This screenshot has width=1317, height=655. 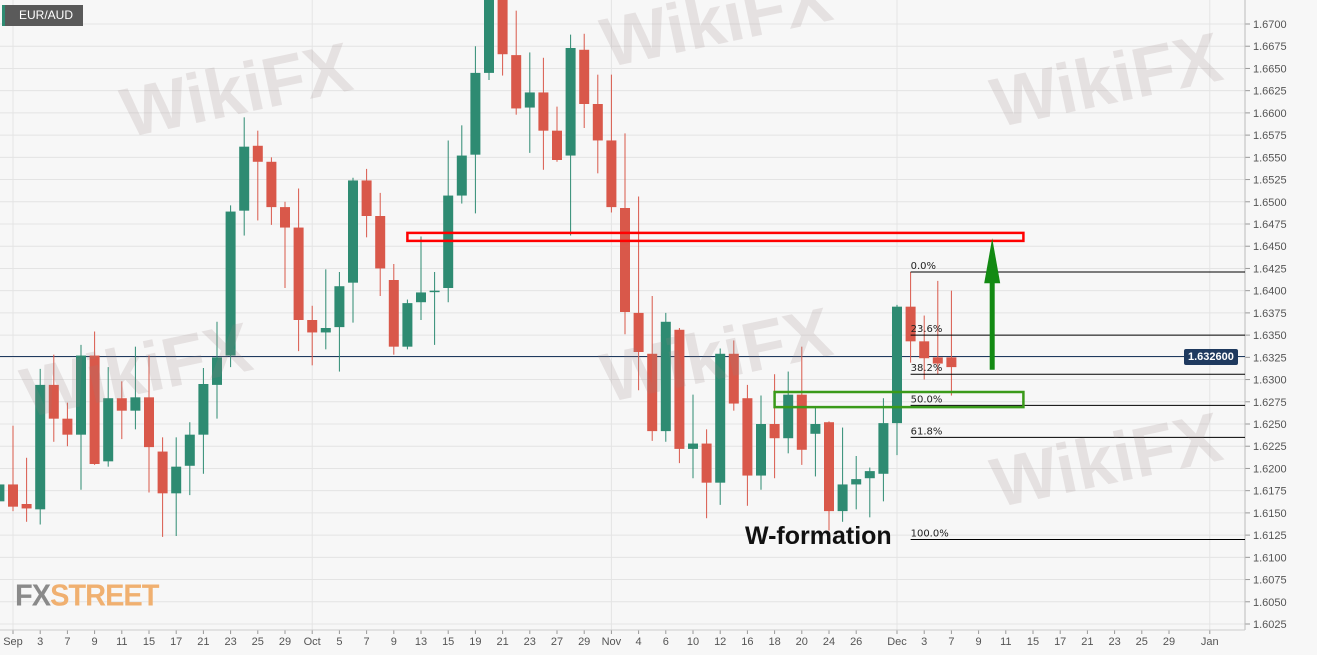 I want to click on x-tick-label: 24, so click(x=829, y=642).